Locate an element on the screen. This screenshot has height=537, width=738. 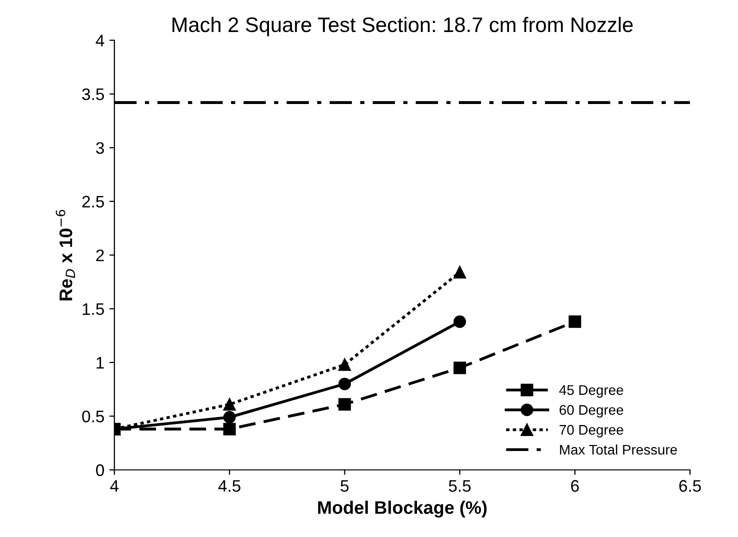
x-tick-label: 6 is located at coordinates (575, 486).